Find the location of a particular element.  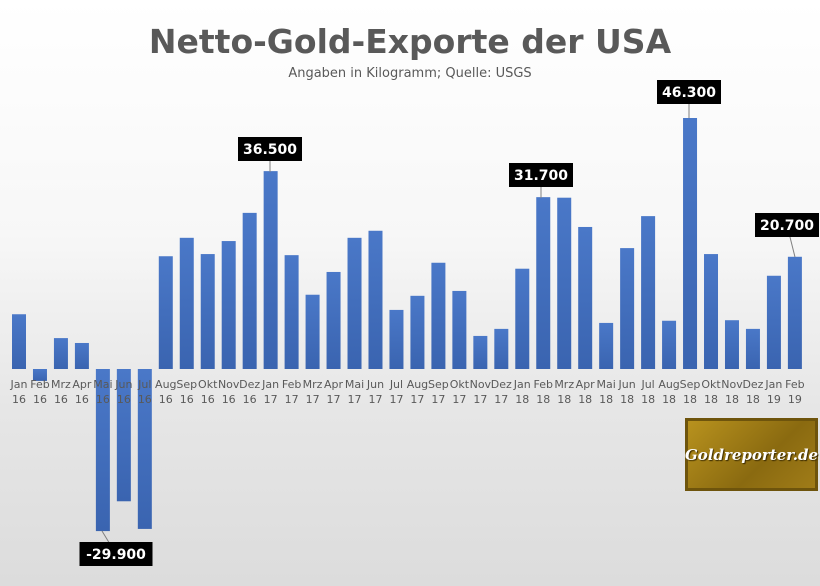

x-tick-label: Okt 16 is located at coordinates (208, 392).